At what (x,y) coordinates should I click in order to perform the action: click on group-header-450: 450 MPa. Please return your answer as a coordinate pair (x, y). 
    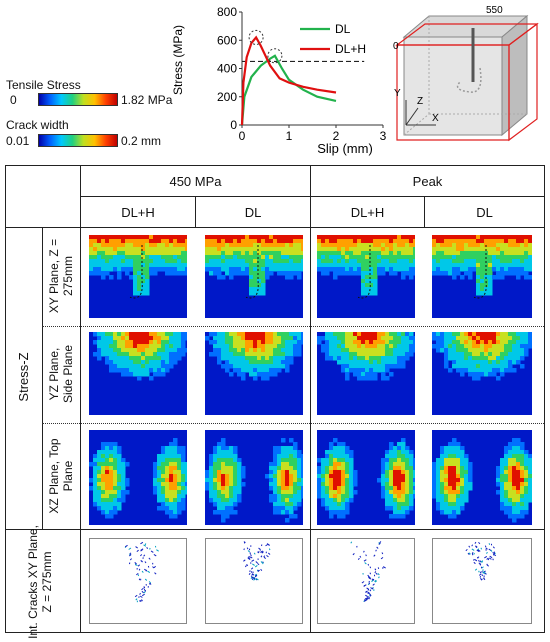
    Looking at the image, I should click on (195, 181).